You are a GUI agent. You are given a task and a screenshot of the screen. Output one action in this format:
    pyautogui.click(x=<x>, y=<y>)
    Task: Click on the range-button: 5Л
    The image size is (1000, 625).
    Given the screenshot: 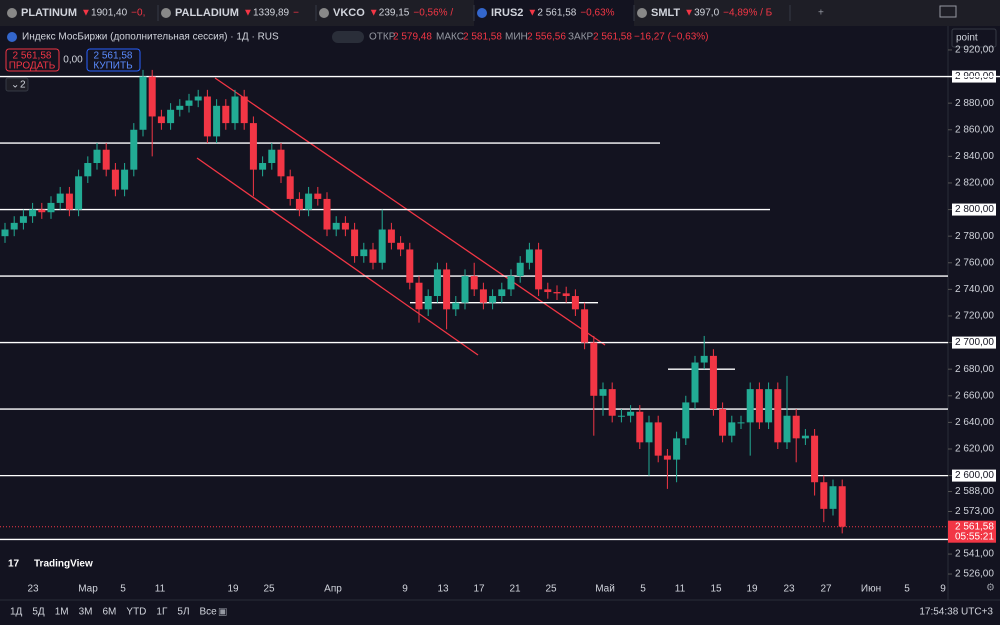 What is the action you would take?
    pyautogui.click(x=183, y=612)
    